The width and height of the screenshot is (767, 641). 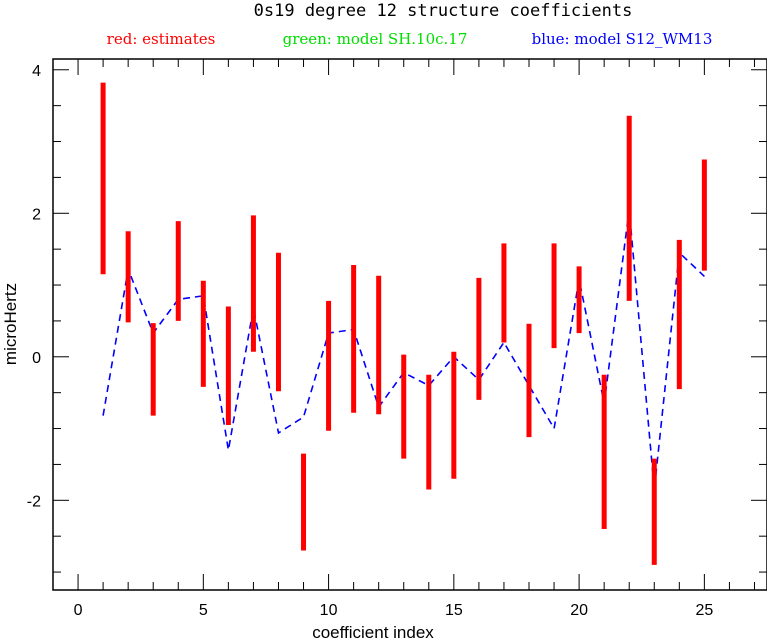 What do you see at coordinates (10, 324) in the screenshot?
I see `y-axis-label: microHertz` at bounding box center [10, 324].